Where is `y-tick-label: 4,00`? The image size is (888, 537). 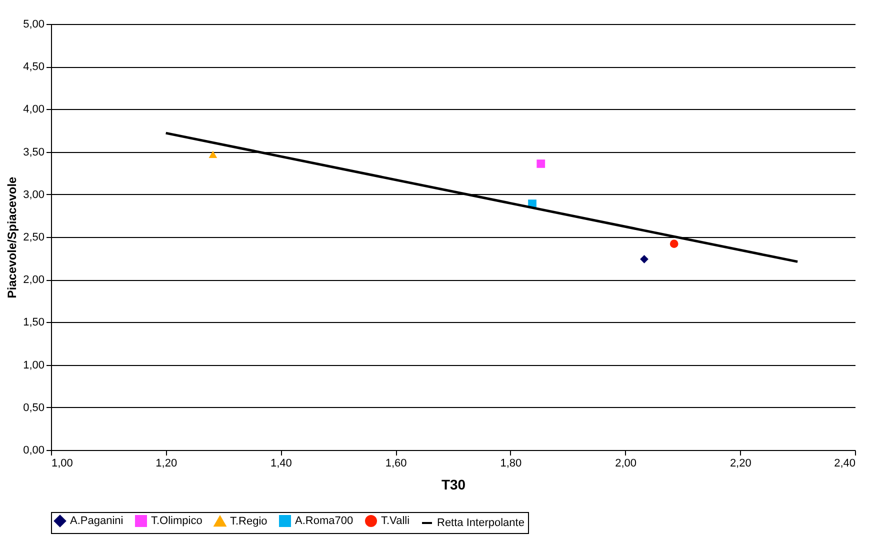 y-tick-label: 4,00 is located at coordinates (33, 110).